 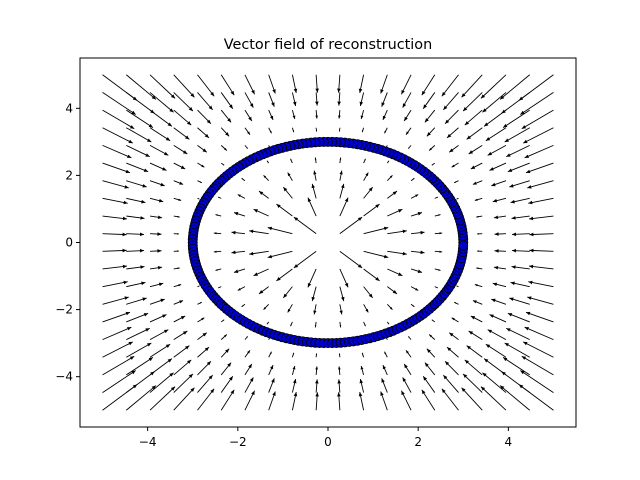 I want to click on x-axis: −4 −2 0 2 4, so click(x=325, y=438).